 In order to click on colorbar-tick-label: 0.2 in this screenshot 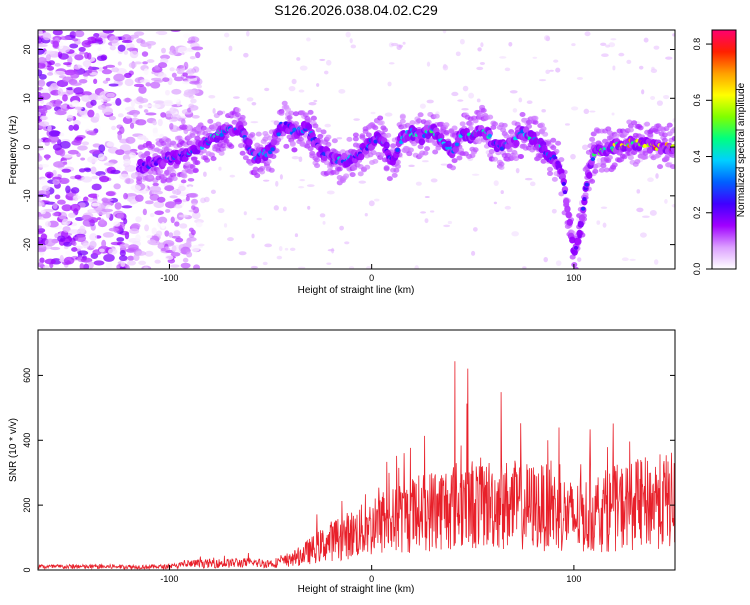, I will do `click(697, 213)`.